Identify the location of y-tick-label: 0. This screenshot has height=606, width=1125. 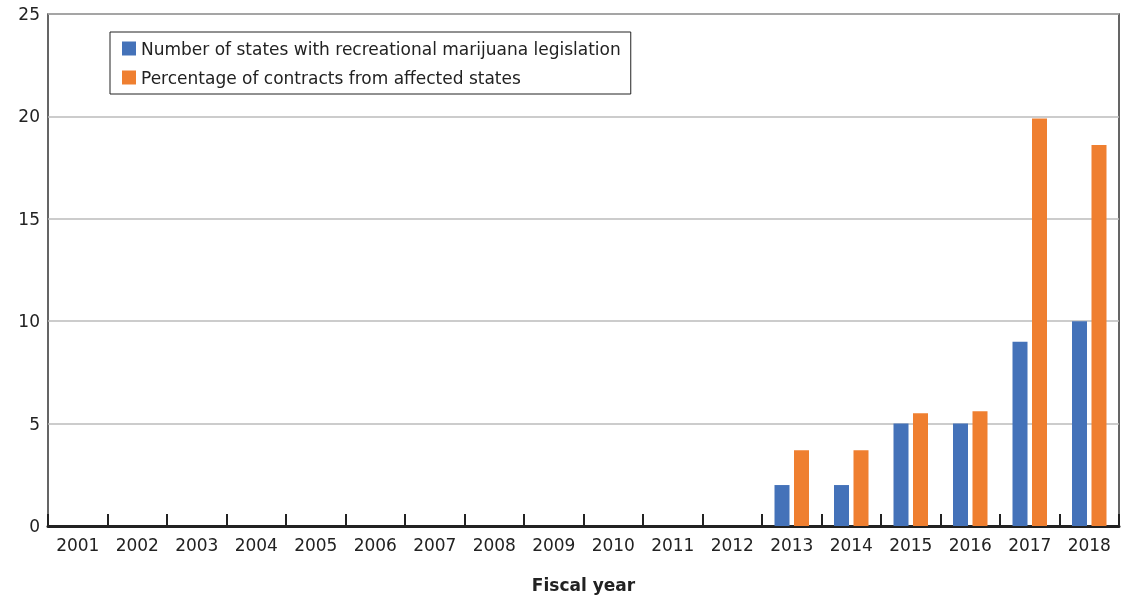
(34, 526).